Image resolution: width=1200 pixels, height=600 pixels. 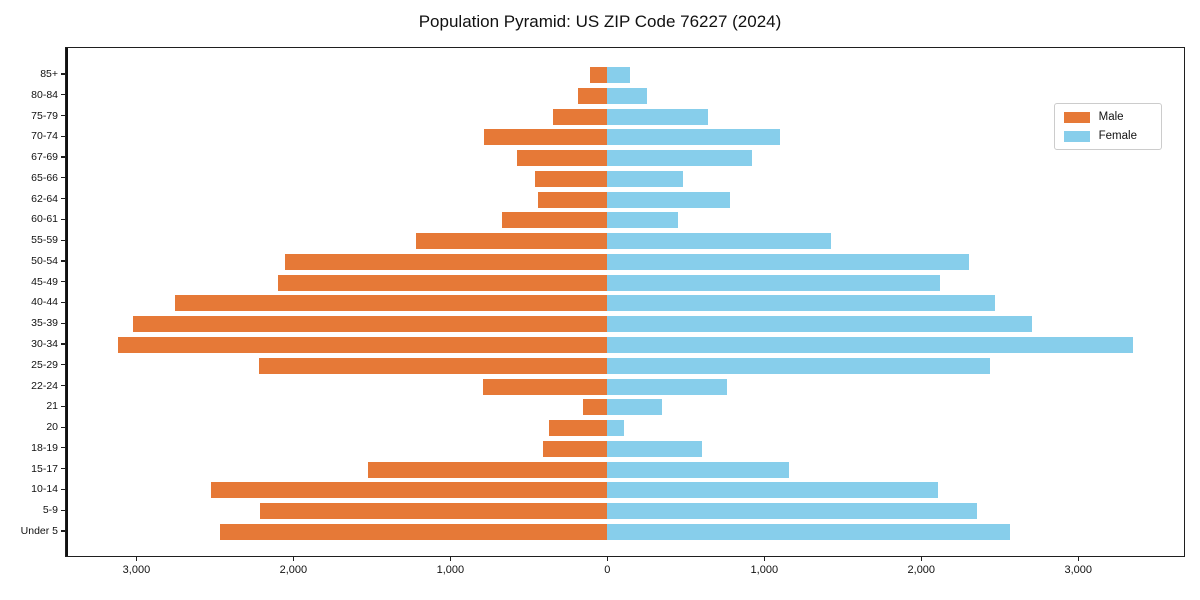 I want to click on y-tick-label: 62-64, so click(x=44, y=198).